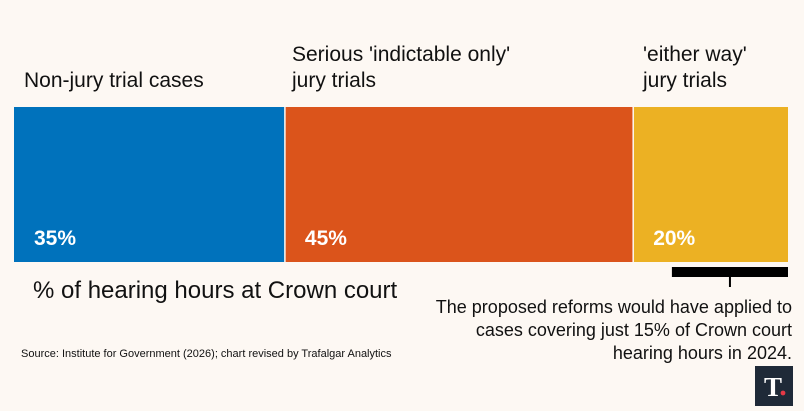 Image resolution: width=804 pixels, height=411 pixels. What do you see at coordinates (114, 80) in the screenshot?
I see `category-label-non-jury: Non-jury trial cases` at bounding box center [114, 80].